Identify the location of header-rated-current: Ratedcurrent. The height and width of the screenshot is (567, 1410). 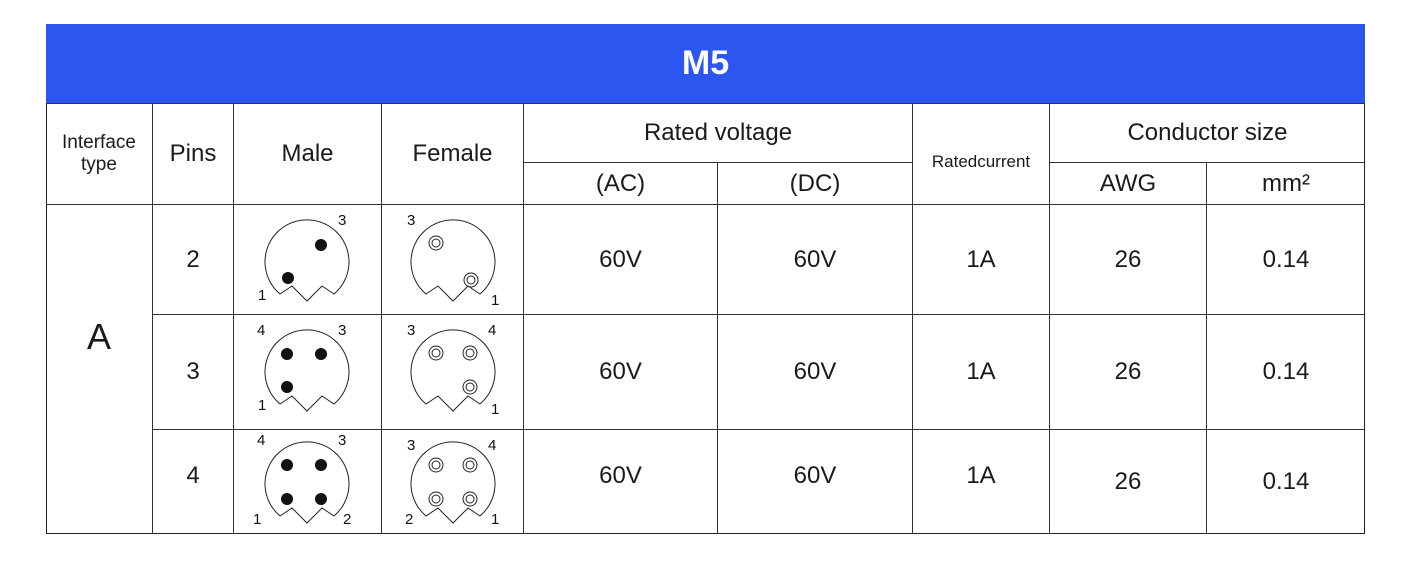
(981, 161).